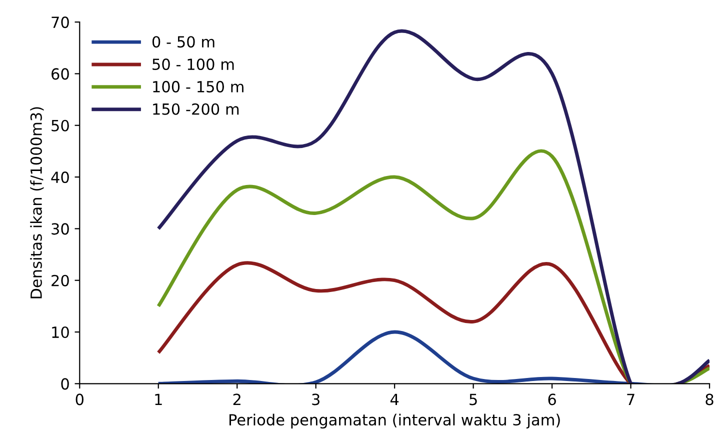 Image resolution: width=724 pixels, height=441 pixels. What do you see at coordinates (394, 399) in the screenshot?
I see `x-tick-label: 4` at bounding box center [394, 399].